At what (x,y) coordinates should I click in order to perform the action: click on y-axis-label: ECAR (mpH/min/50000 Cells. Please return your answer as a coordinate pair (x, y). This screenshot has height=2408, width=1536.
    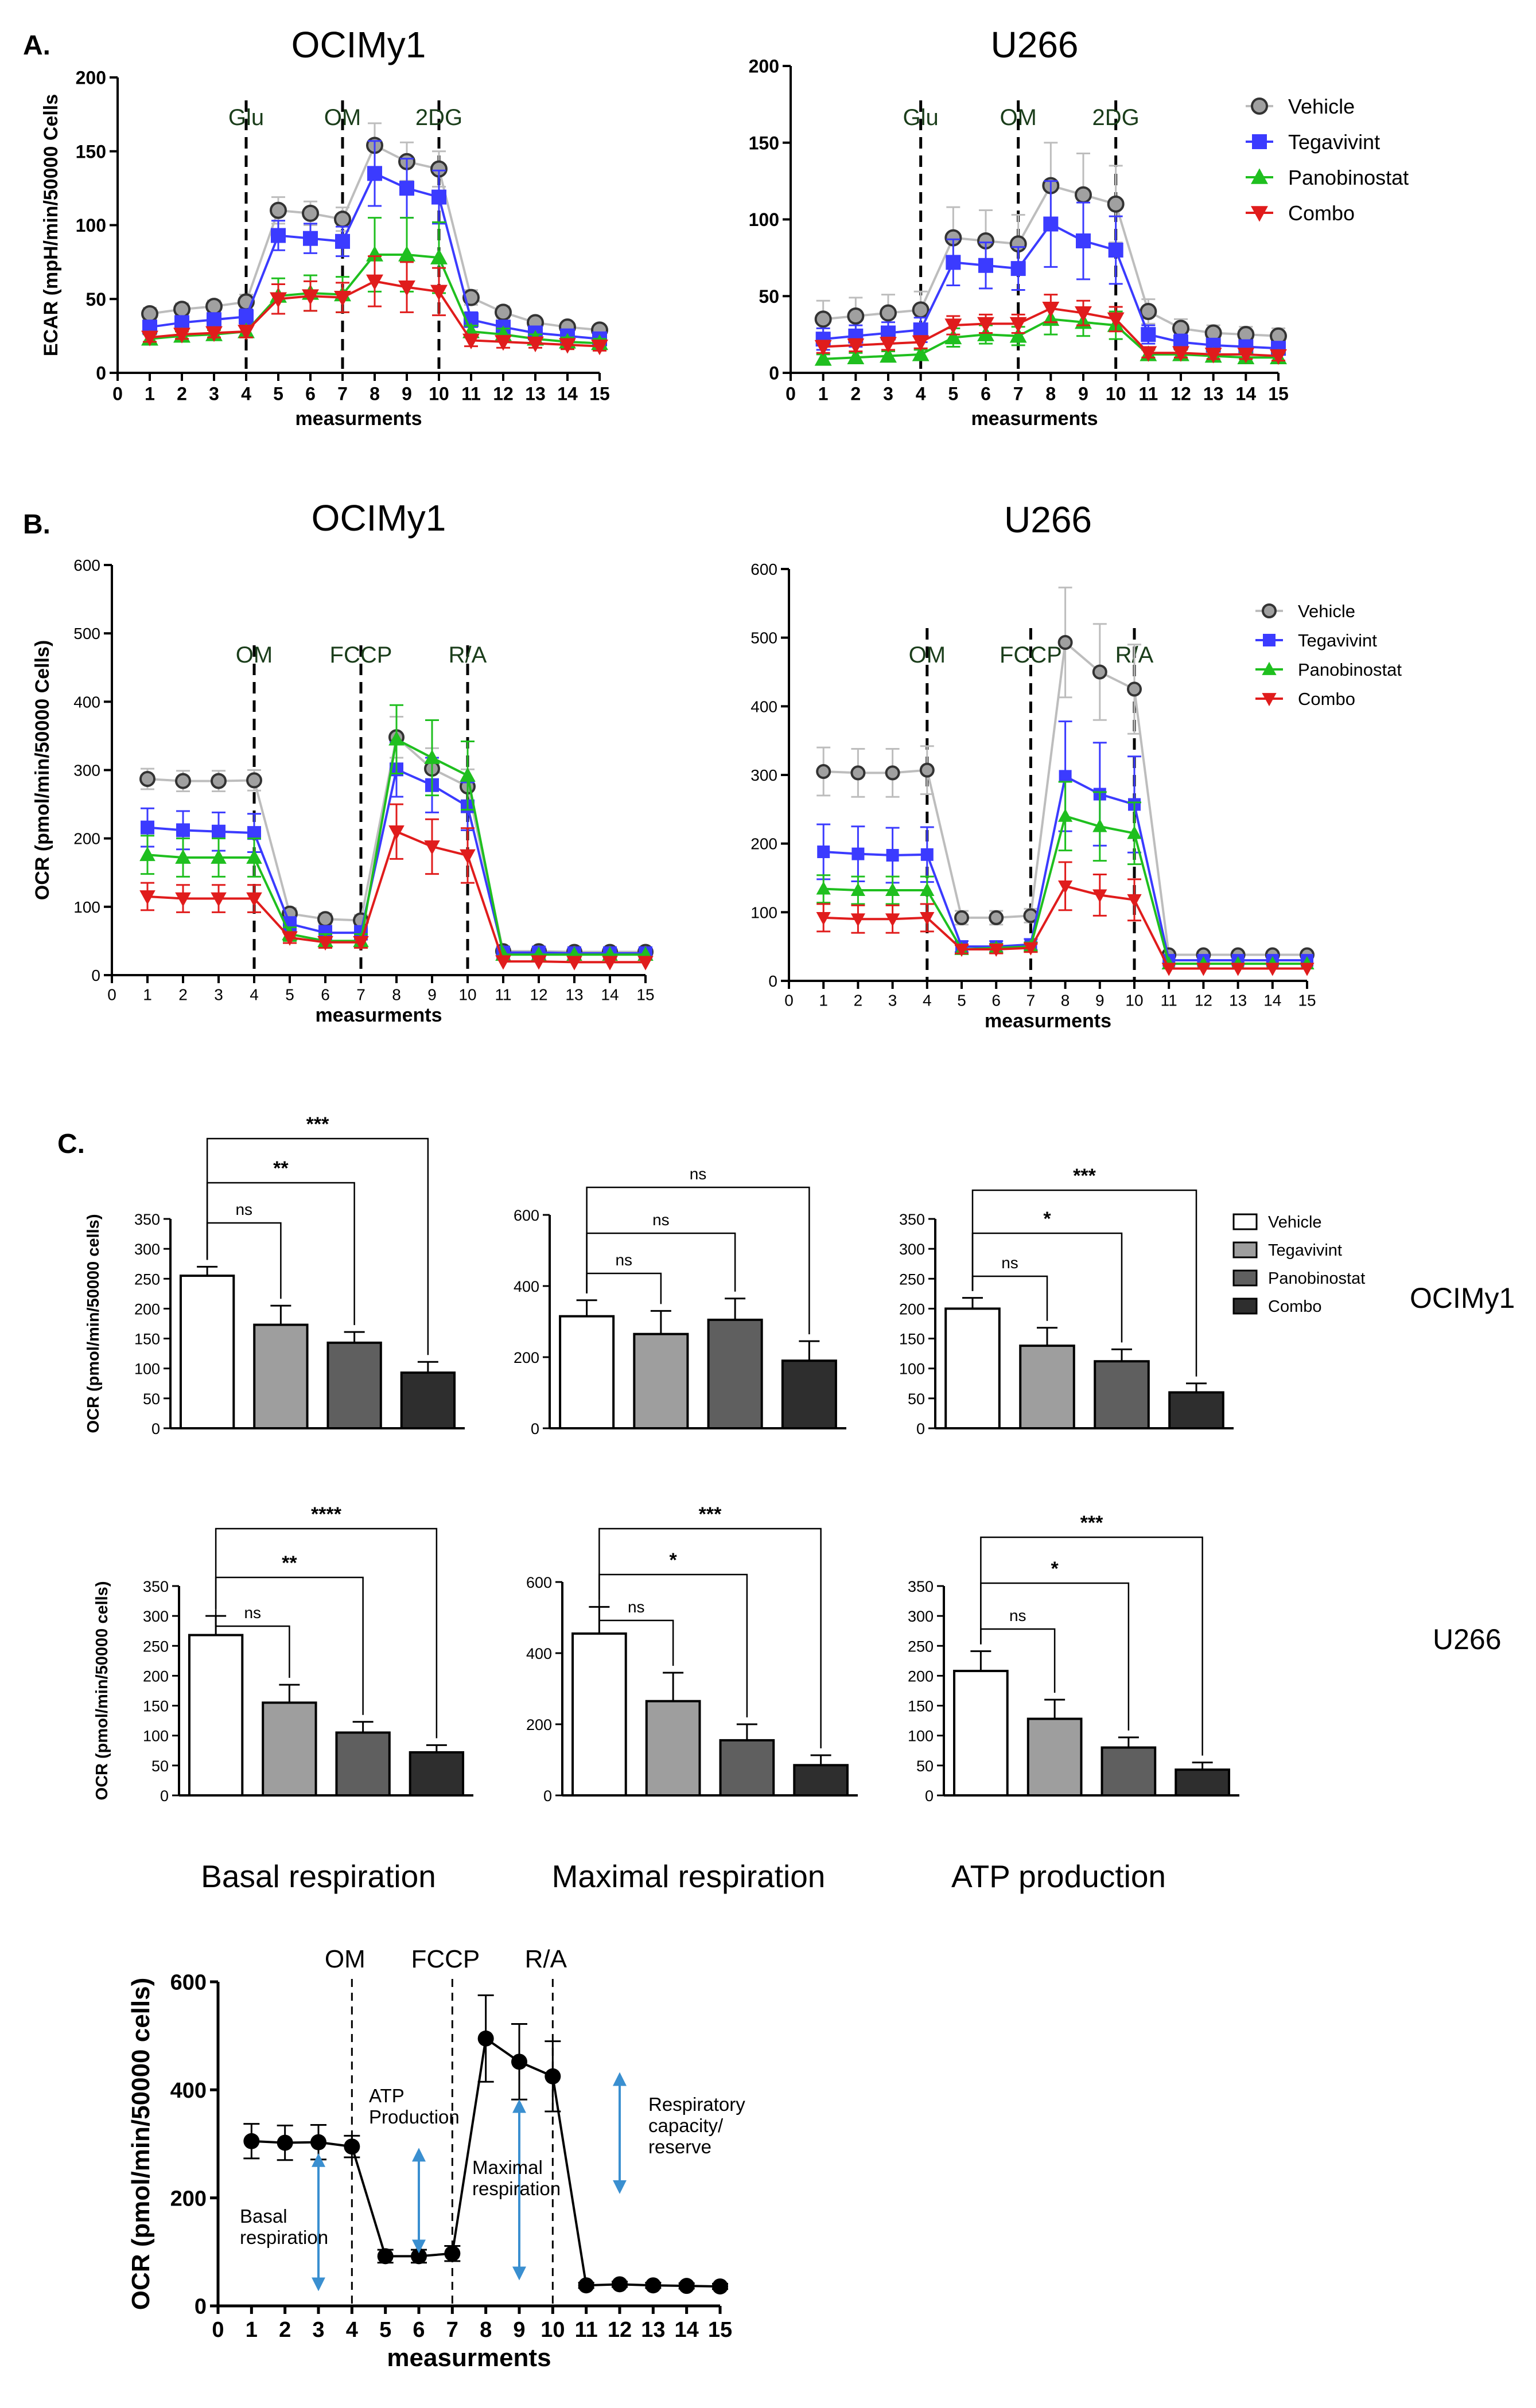
    Looking at the image, I should click on (51, 225).